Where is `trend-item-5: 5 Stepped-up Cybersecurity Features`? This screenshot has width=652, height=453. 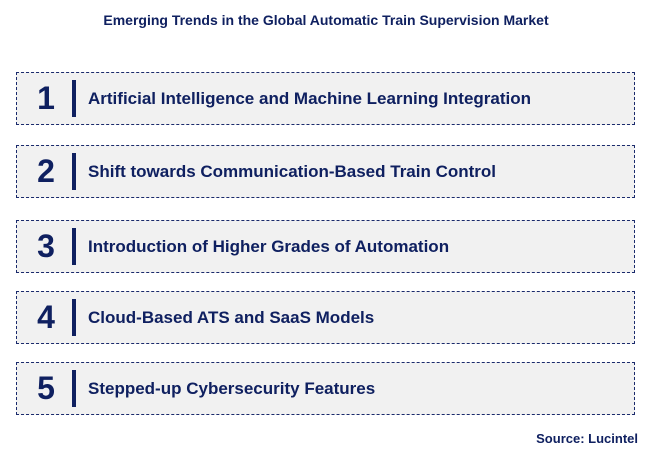
trend-item-5: 5 Stepped-up Cybersecurity Features is located at coordinates (325, 388).